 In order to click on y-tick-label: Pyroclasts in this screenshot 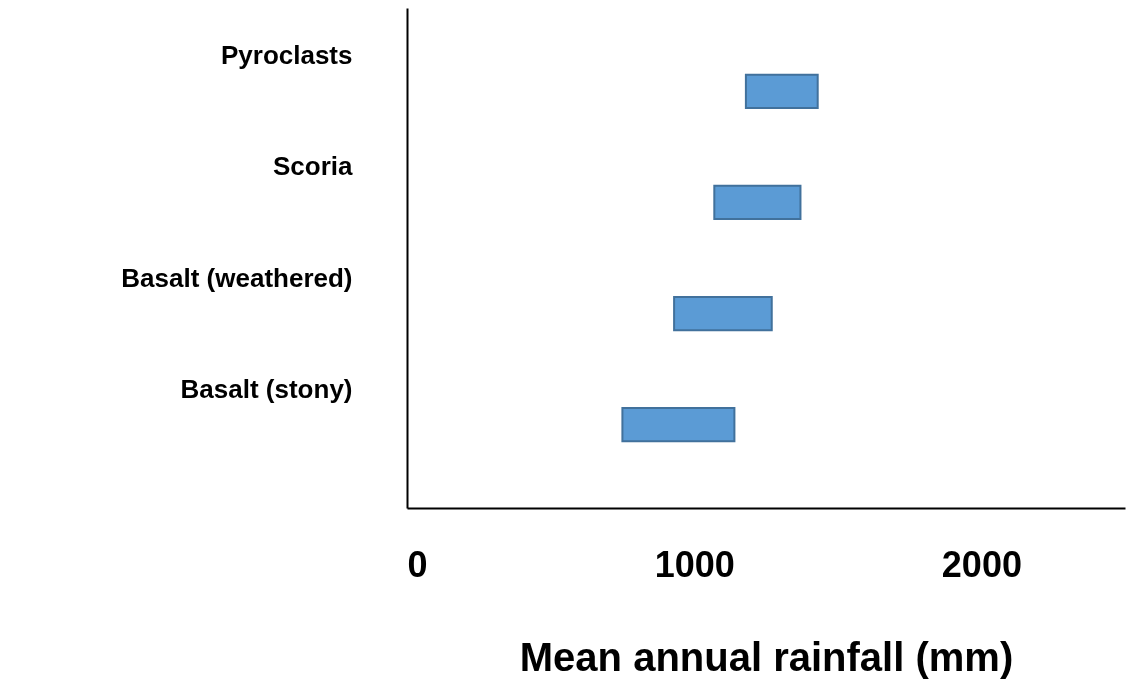, I will do `click(286, 55)`.